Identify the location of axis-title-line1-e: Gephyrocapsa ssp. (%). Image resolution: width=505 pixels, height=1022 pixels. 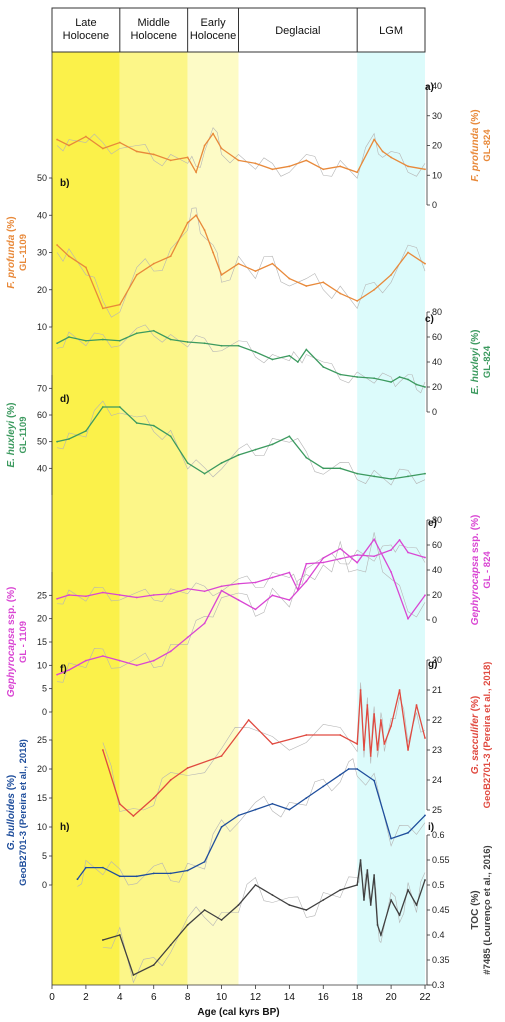
(475, 570).